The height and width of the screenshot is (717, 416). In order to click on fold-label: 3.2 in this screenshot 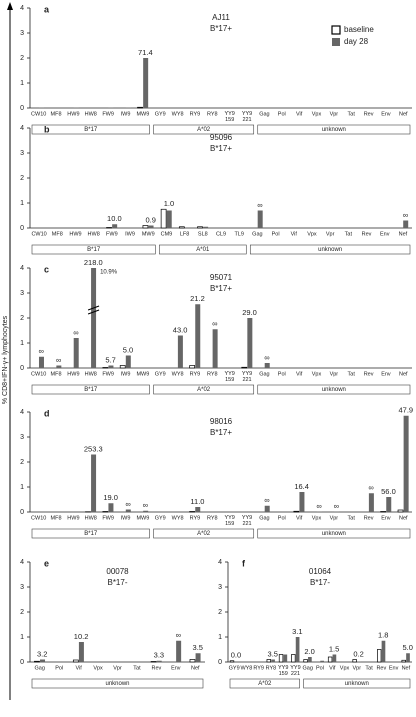, I will do `click(42, 653)`.